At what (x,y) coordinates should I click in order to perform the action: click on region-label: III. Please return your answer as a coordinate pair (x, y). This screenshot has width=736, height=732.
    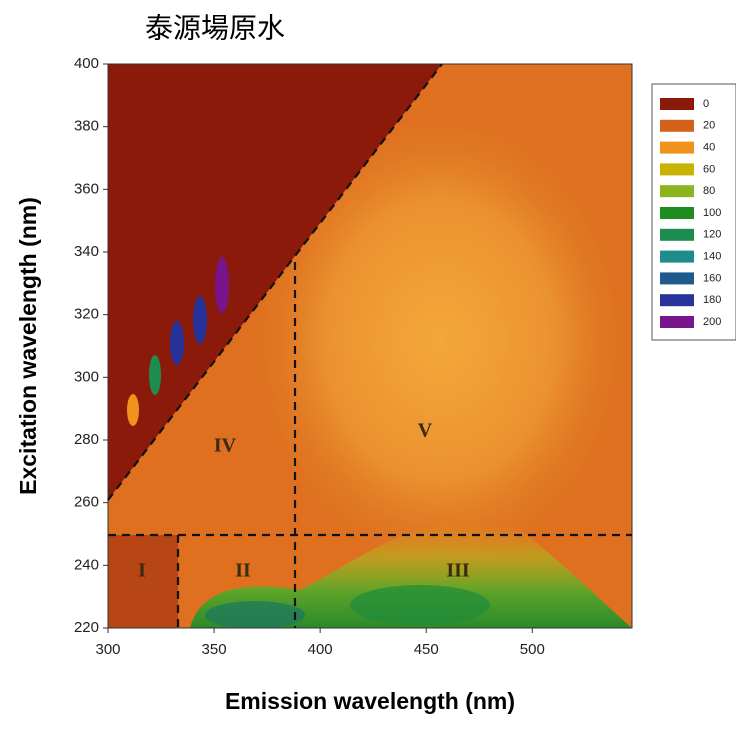
    Looking at the image, I should click on (458, 571).